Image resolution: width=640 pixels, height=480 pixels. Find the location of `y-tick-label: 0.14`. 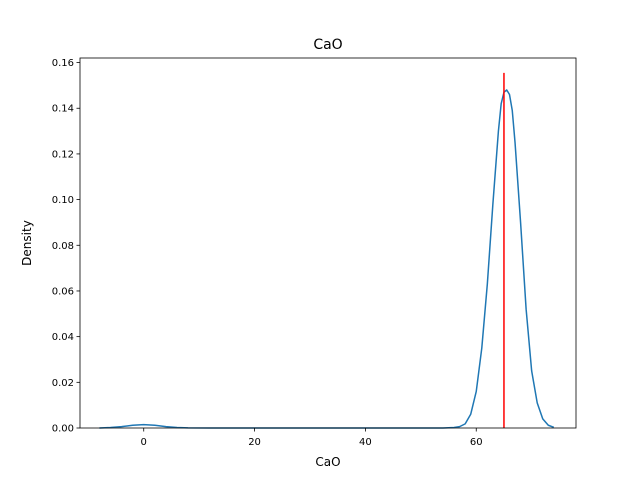

y-tick-label: 0.14 is located at coordinates (63, 109).